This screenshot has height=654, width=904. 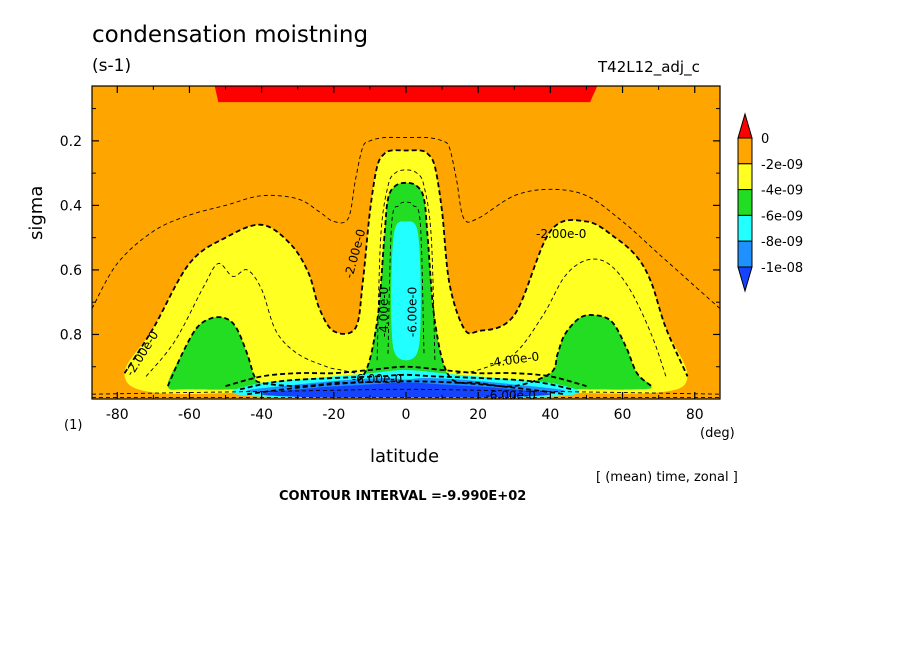 What do you see at coordinates (406, 415) in the screenshot?
I see `x-tick-label: 0` at bounding box center [406, 415].